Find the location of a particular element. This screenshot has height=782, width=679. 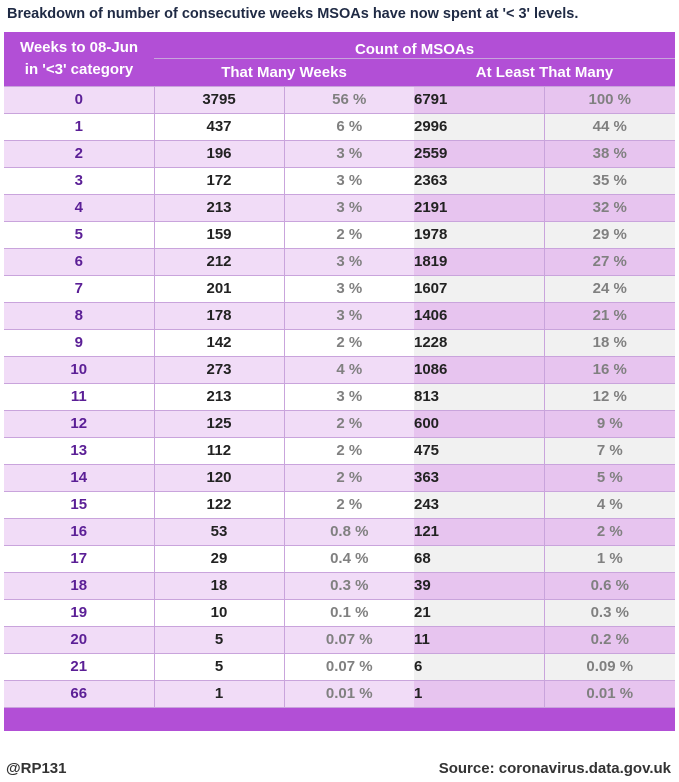

at-least-cell: 1406 is located at coordinates (479, 316).